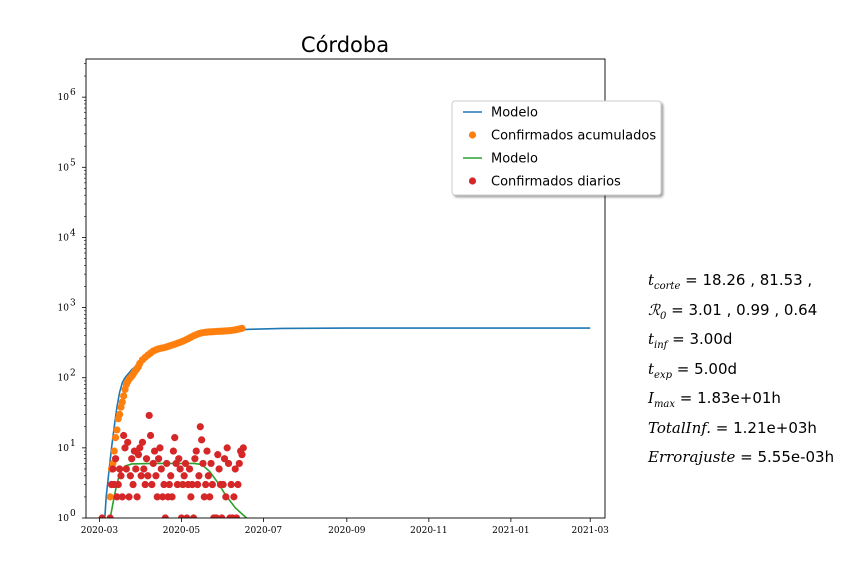  I want to click on stat-value: = 3.01 , 0.99 , 0.64, so click(742, 309).